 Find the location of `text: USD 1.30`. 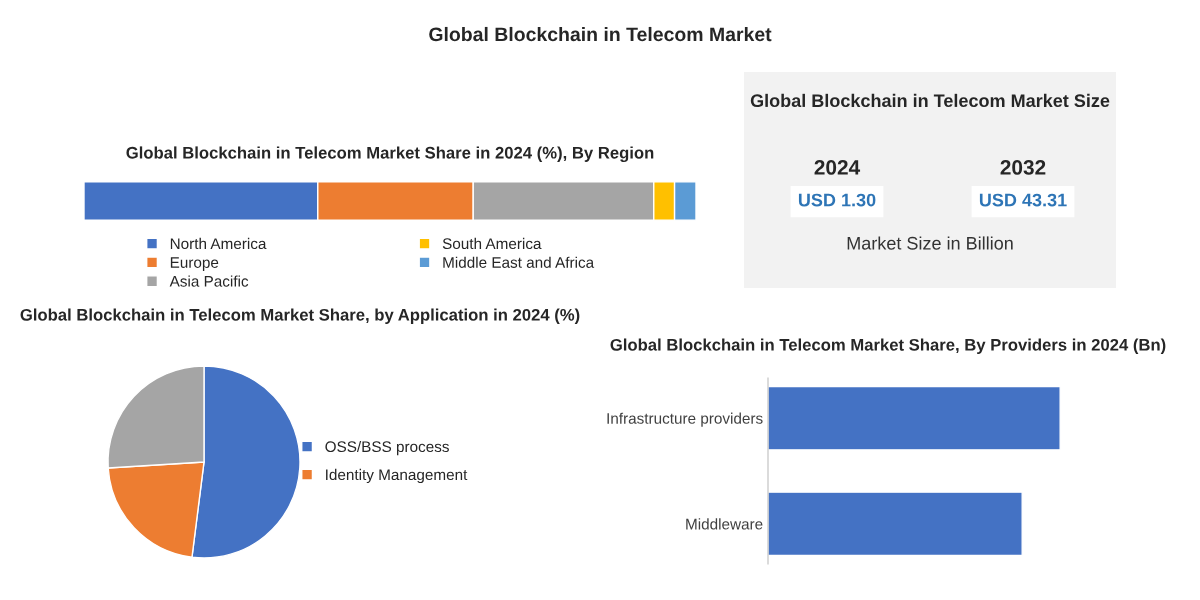

text: USD 1.30 is located at coordinates (837, 200).